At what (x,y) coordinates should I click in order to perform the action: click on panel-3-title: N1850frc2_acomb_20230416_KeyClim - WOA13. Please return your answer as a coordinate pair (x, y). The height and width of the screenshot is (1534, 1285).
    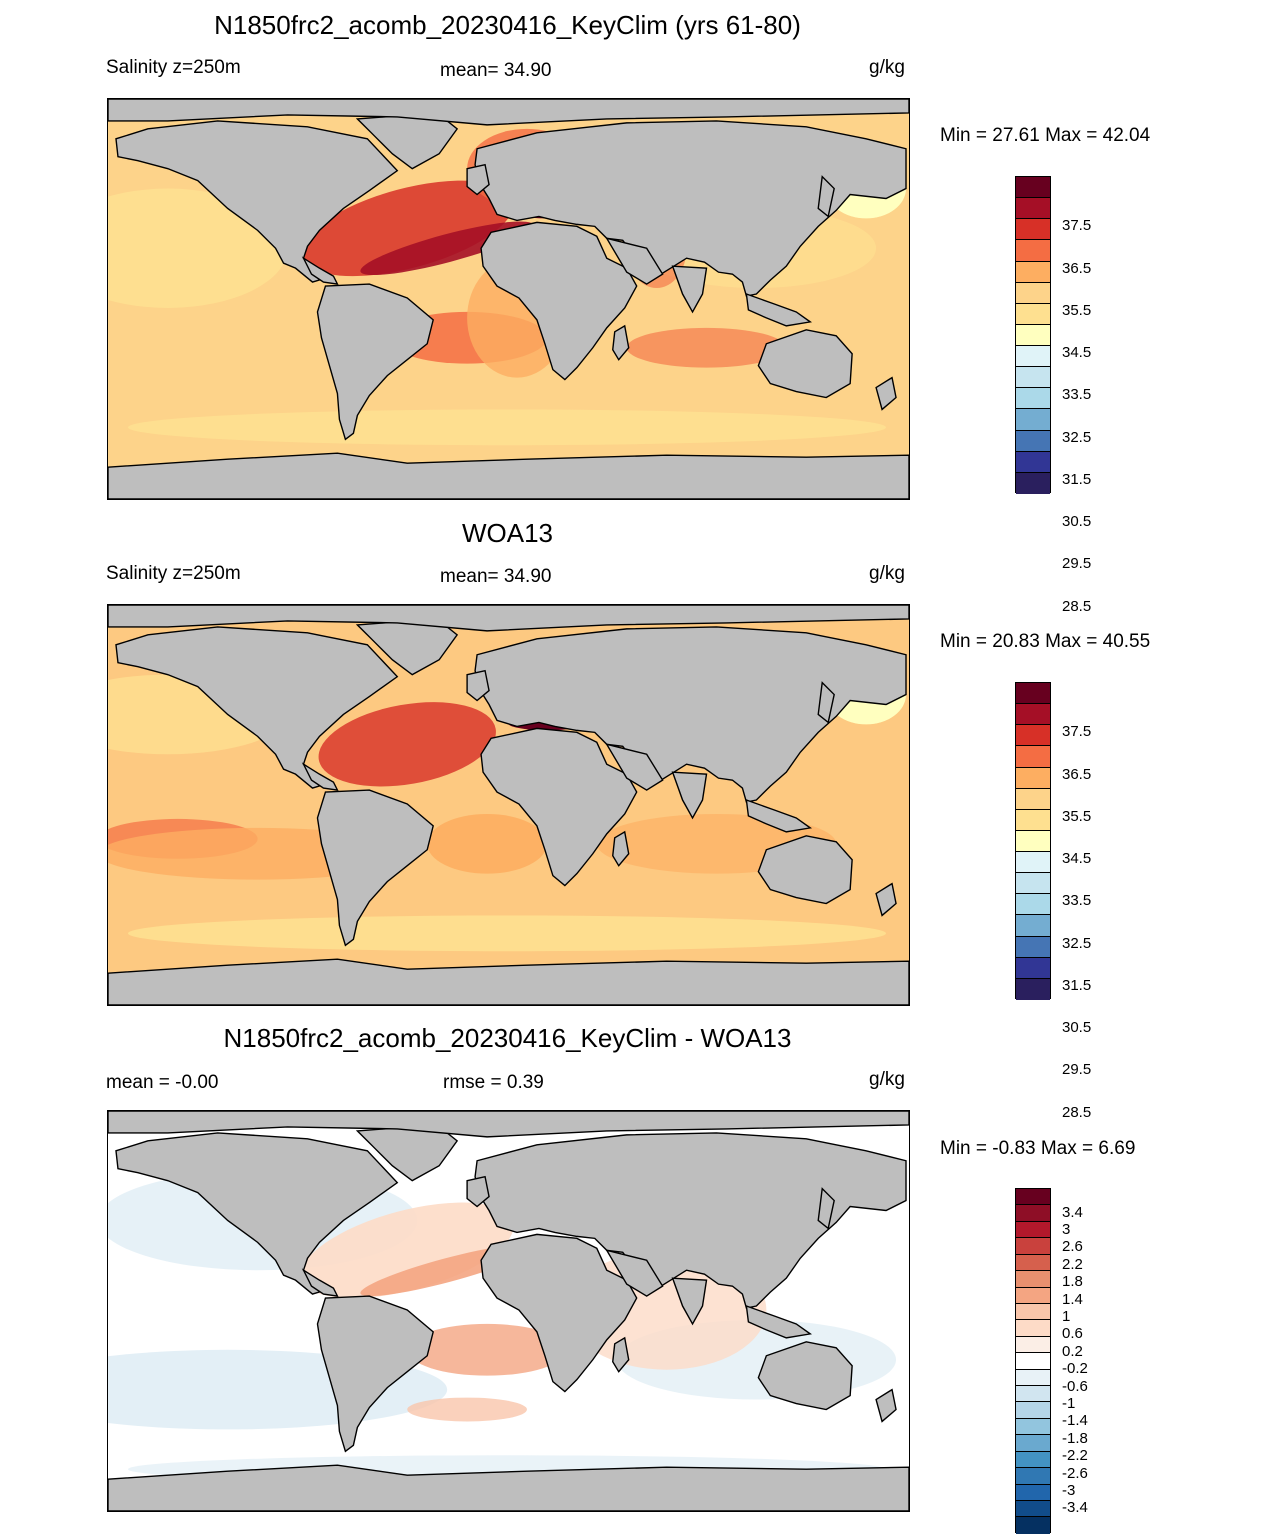
    Looking at the image, I should click on (507, 1038).